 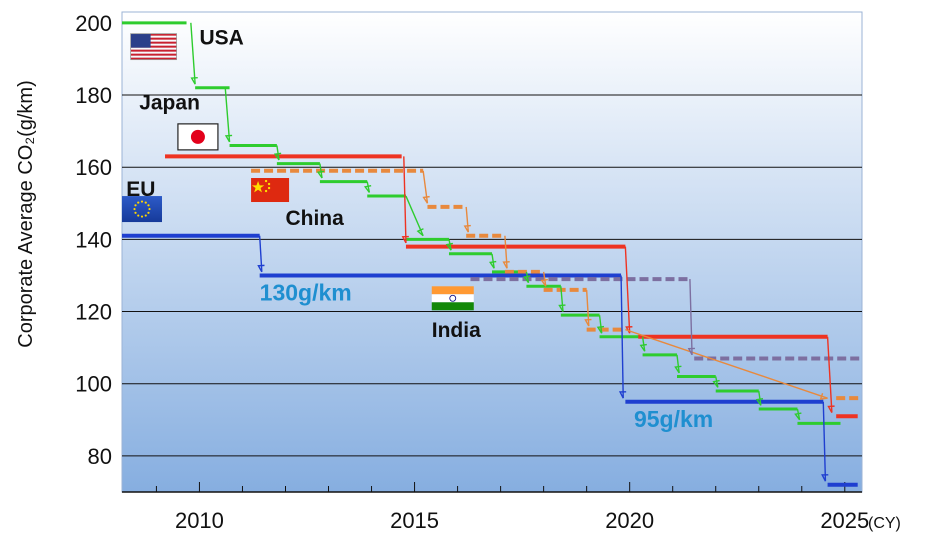 I want to click on series-india, so click(x=666, y=319).